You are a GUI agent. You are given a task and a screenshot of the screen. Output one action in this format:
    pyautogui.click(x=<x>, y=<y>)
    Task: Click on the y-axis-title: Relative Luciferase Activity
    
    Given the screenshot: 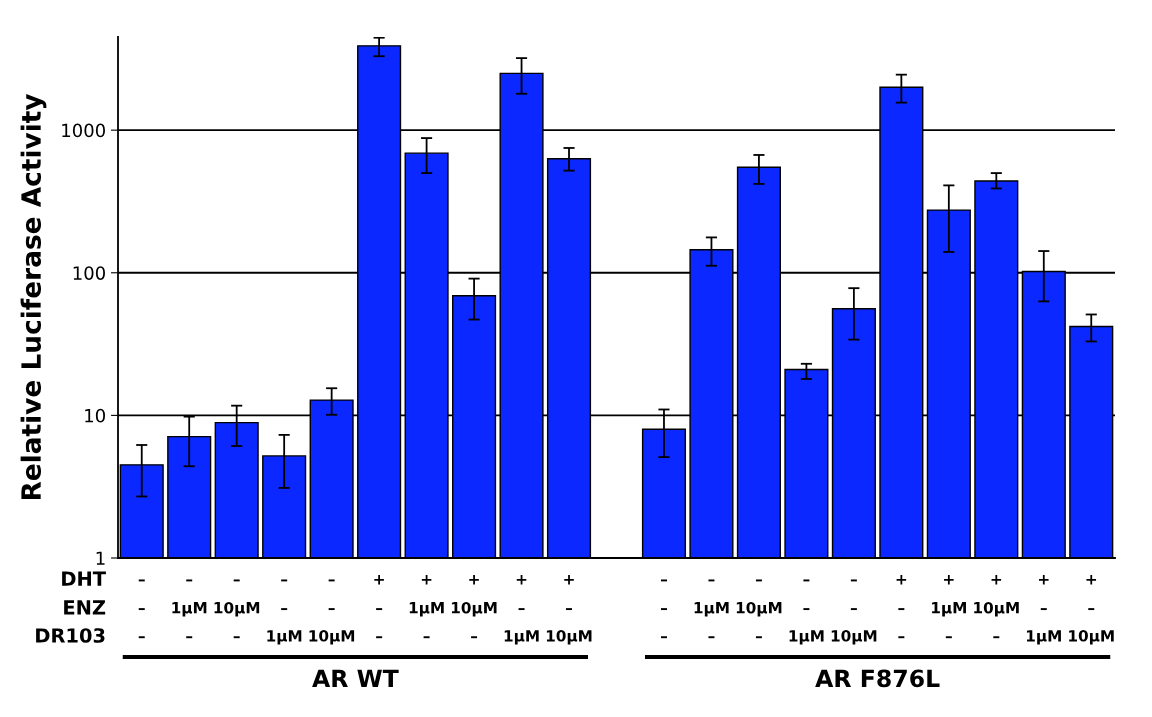 What is the action you would take?
    pyautogui.click(x=33, y=296)
    